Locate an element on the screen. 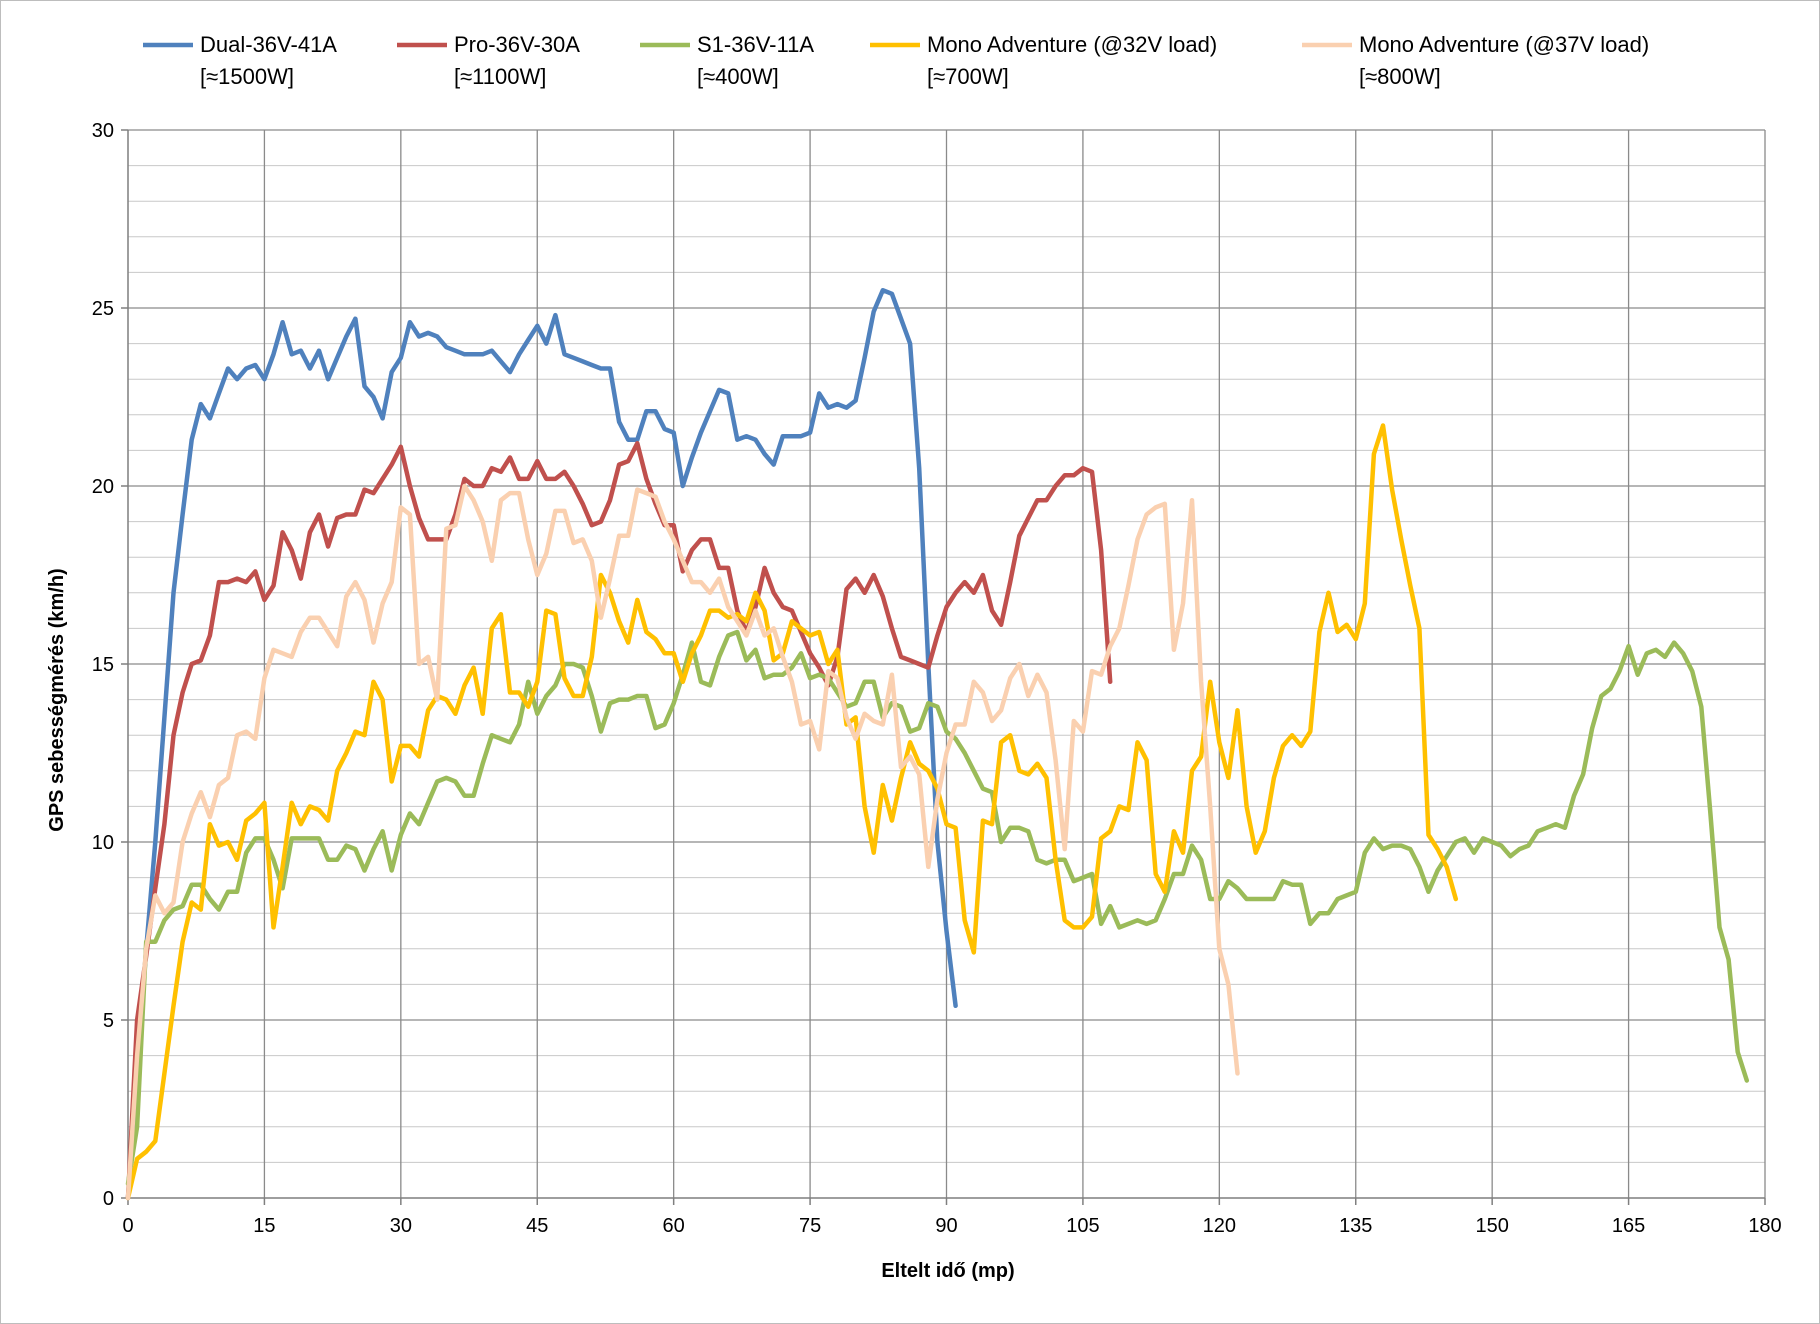 Image resolution: width=1820 pixels, height=1324 pixels. y-axis-title: GPS sebességmérés (km/h) is located at coordinates (57, 699).